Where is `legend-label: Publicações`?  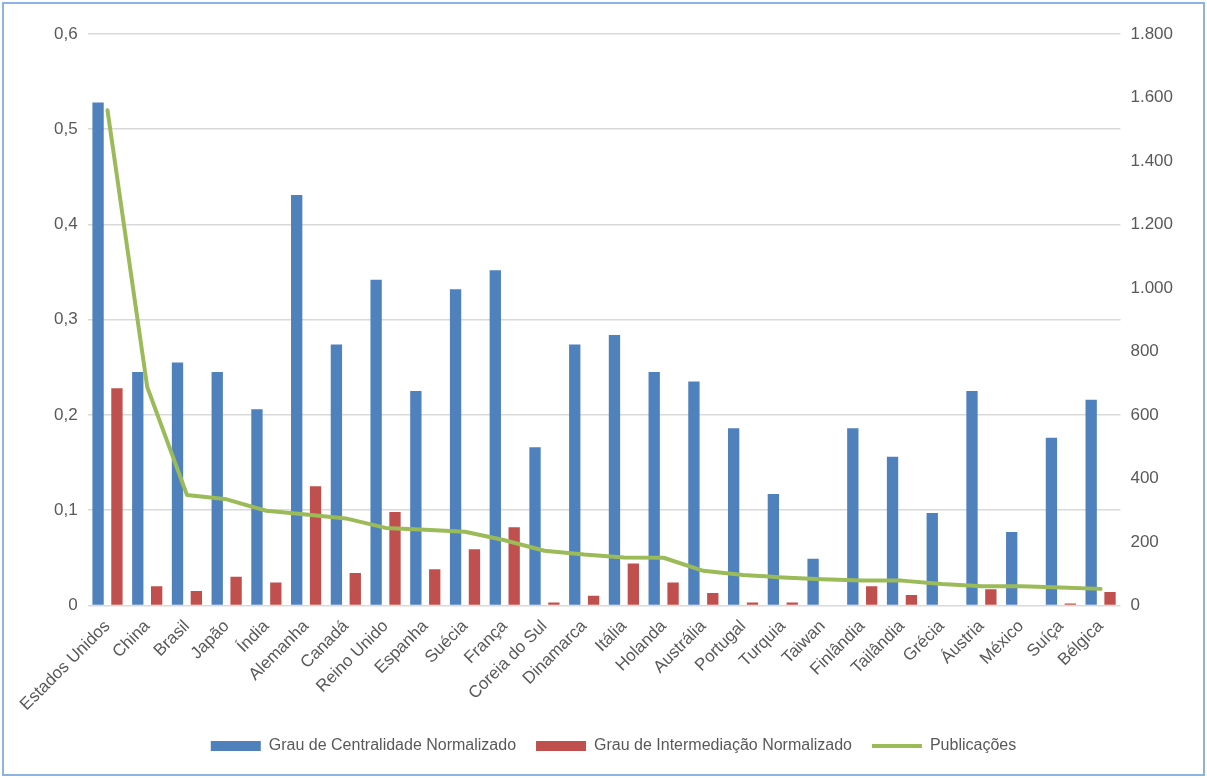
legend-label: Publicações is located at coordinates (973, 745).